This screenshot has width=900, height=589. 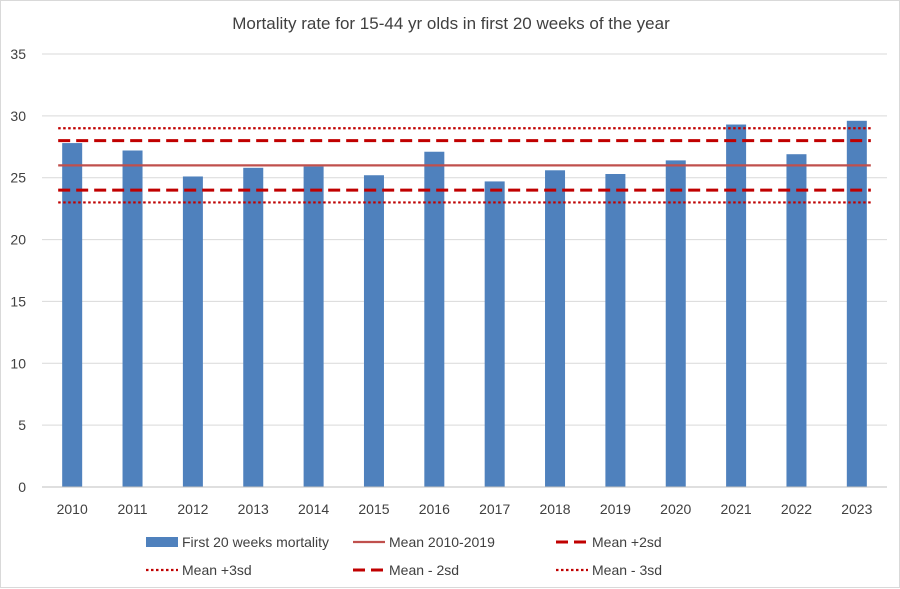 What do you see at coordinates (494, 509) in the screenshot?
I see `x-tick-label: 2017` at bounding box center [494, 509].